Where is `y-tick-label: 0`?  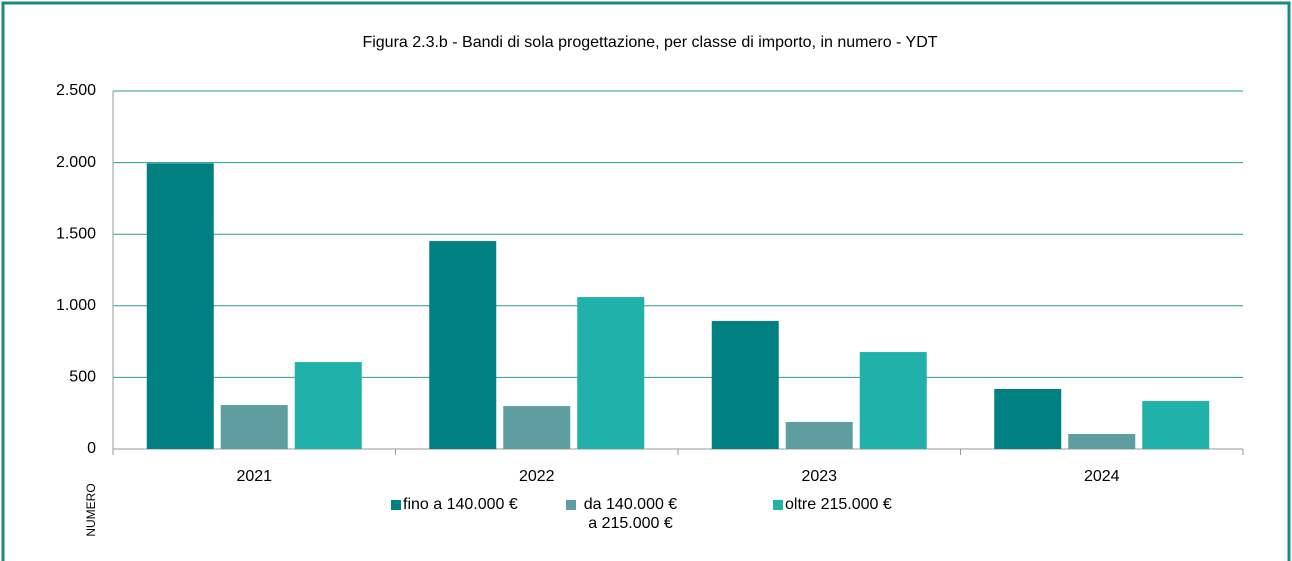
y-tick-label: 0 is located at coordinates (91, 448).